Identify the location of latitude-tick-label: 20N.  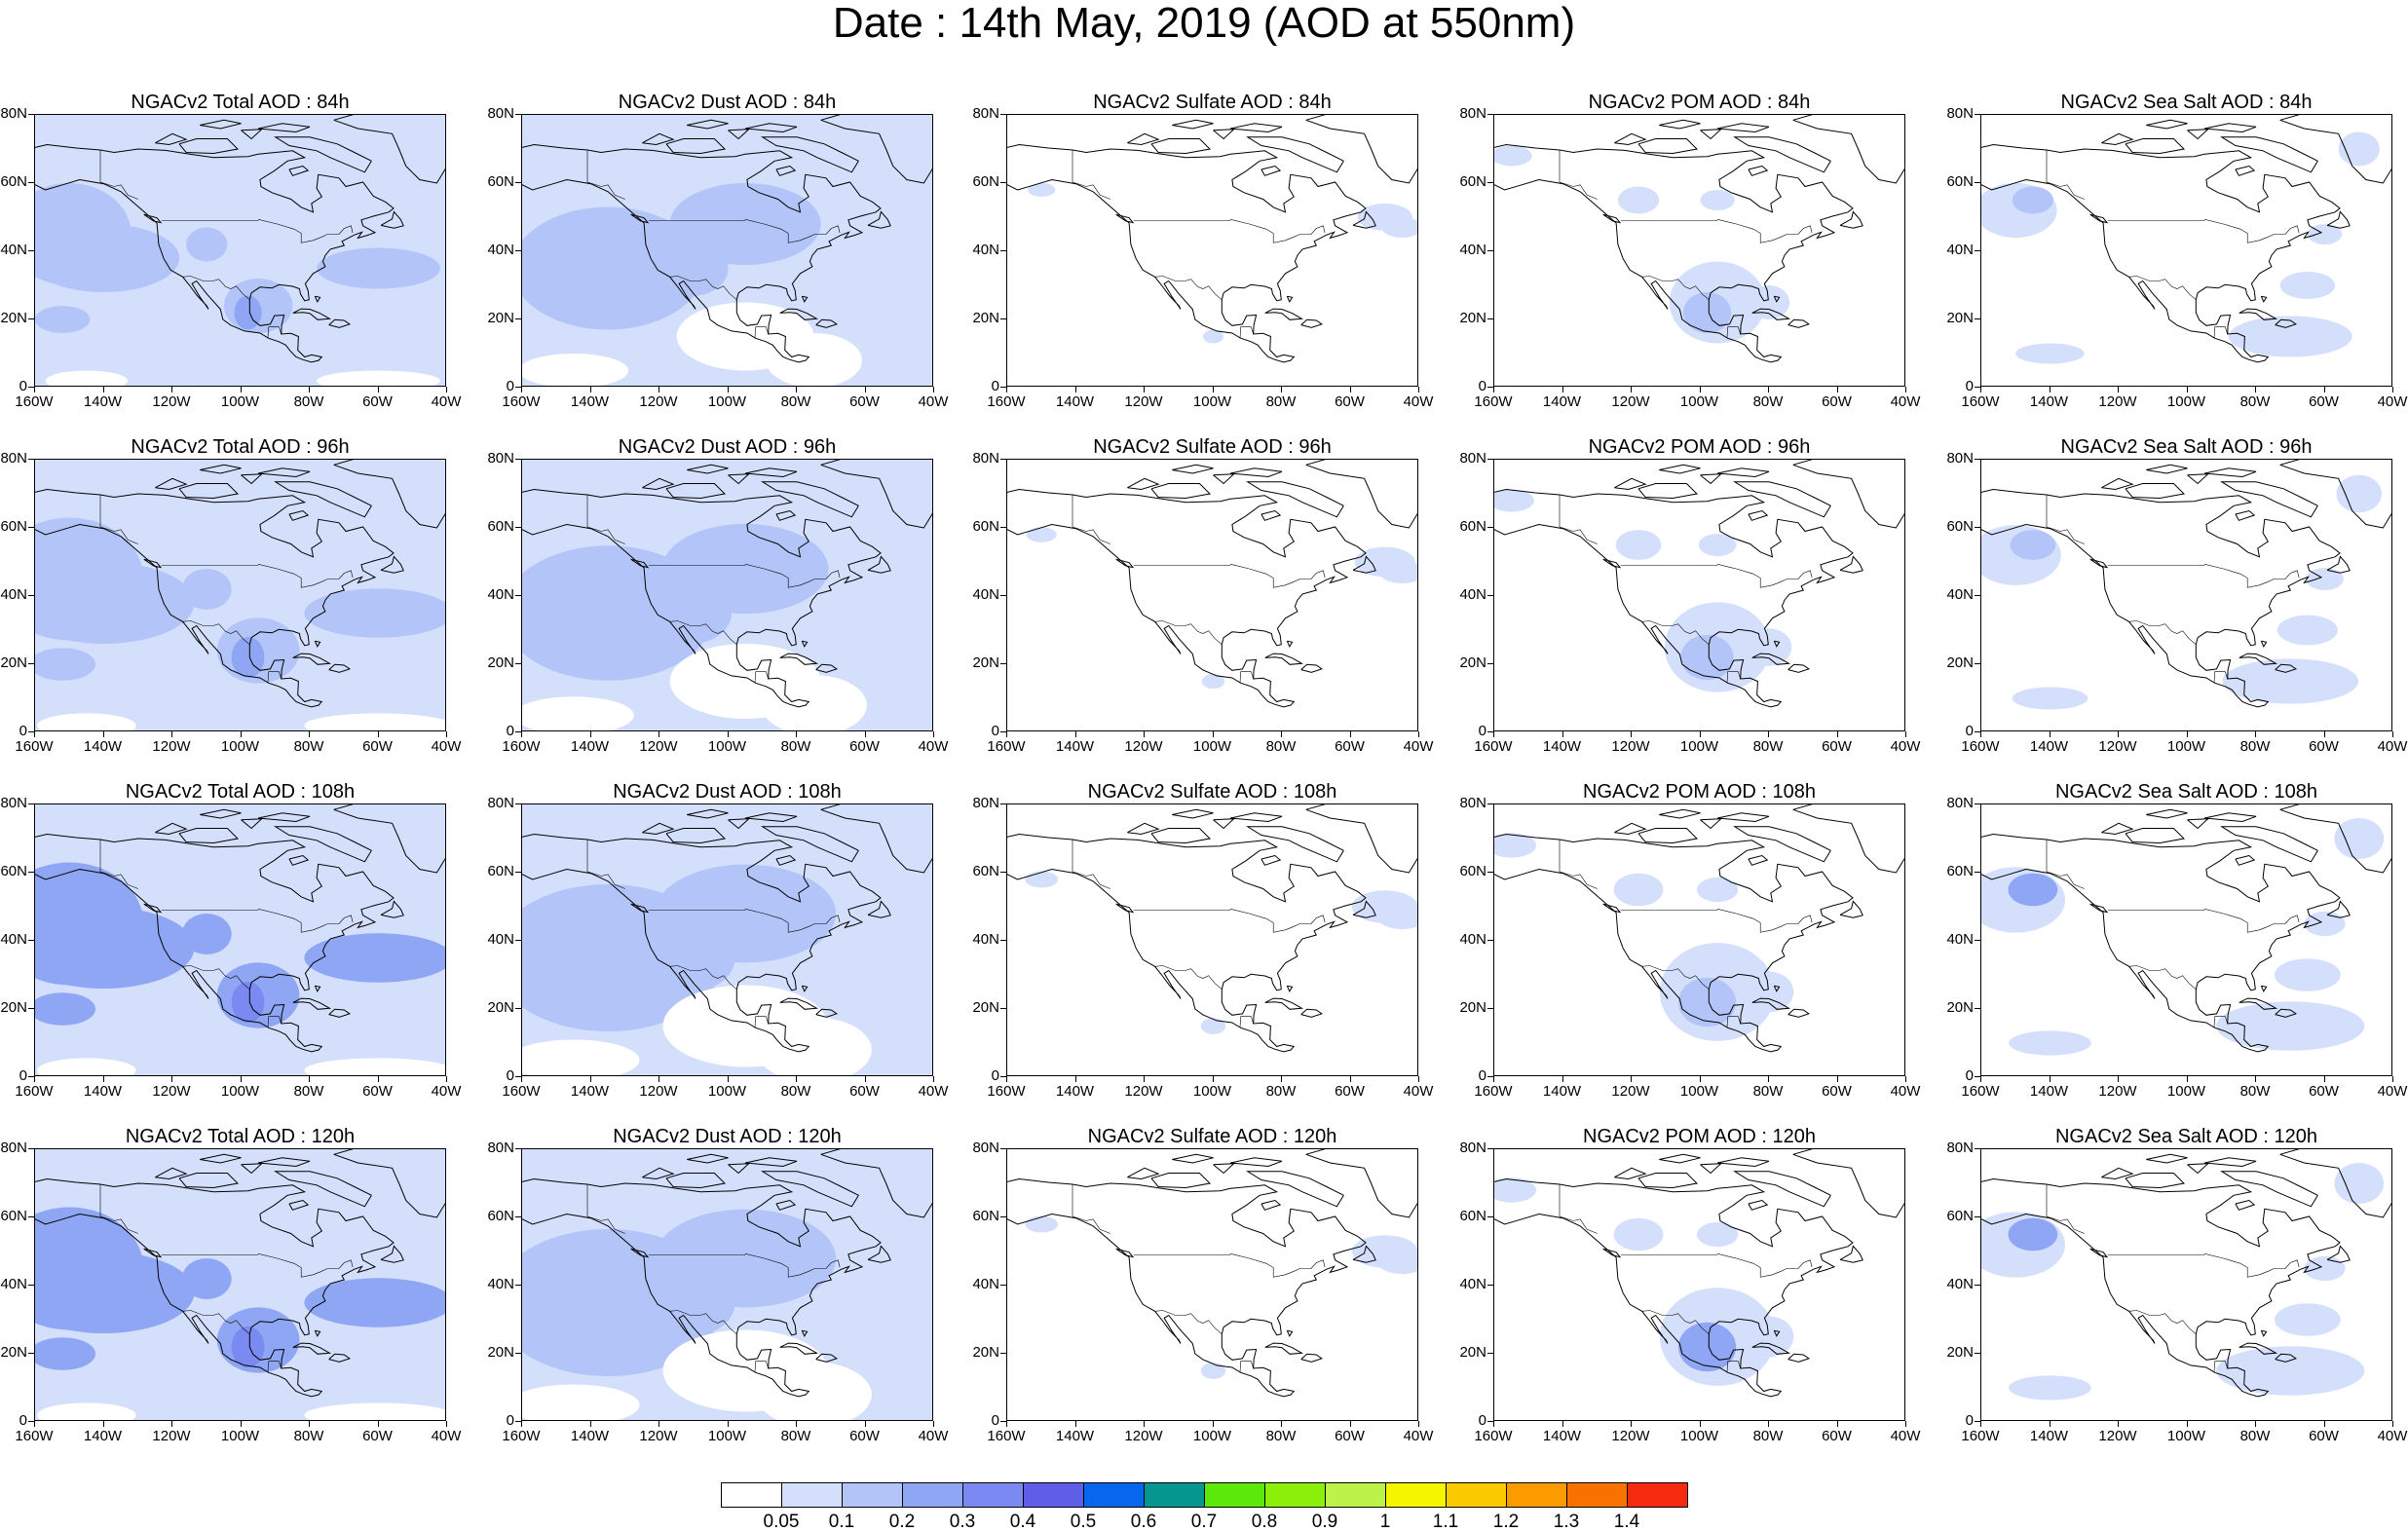
(1960, 318).